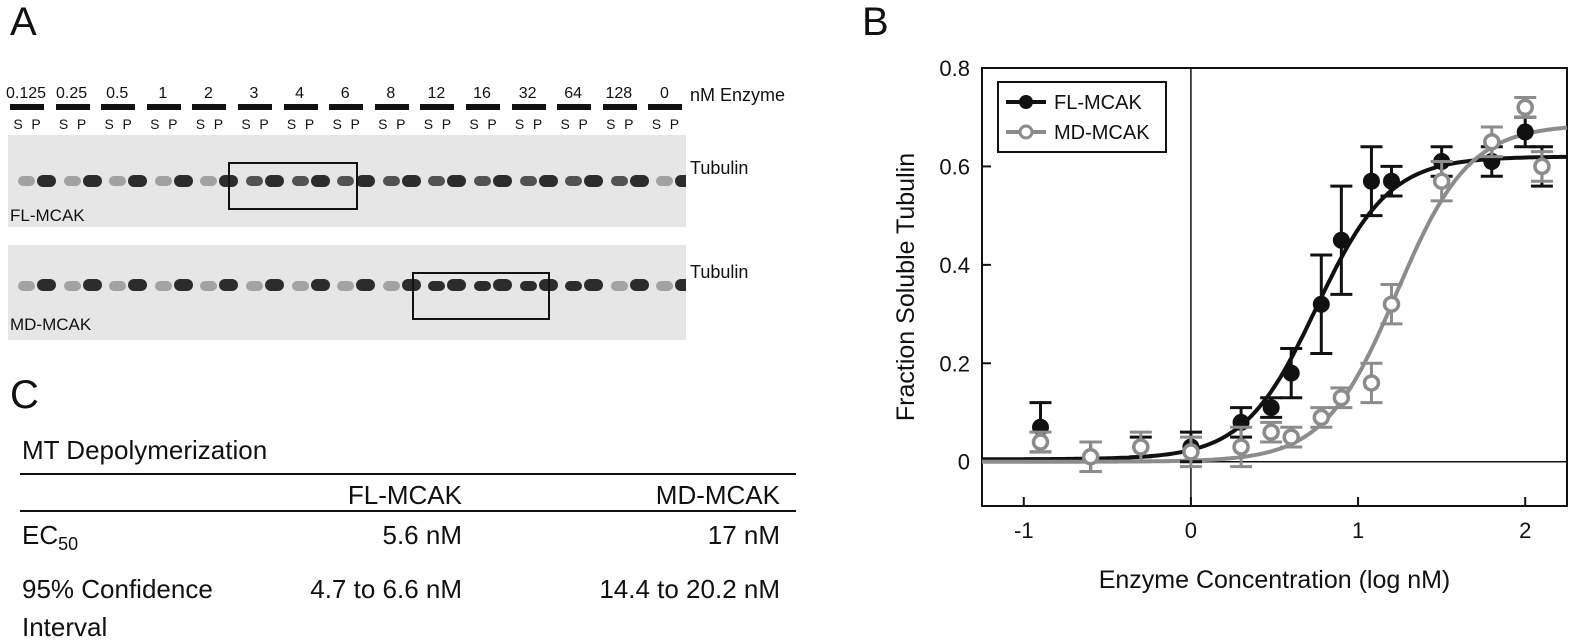 The image size is (1575, 643). I want to click on table-cell-md-ec50: 17 nM, so click(743, 535).